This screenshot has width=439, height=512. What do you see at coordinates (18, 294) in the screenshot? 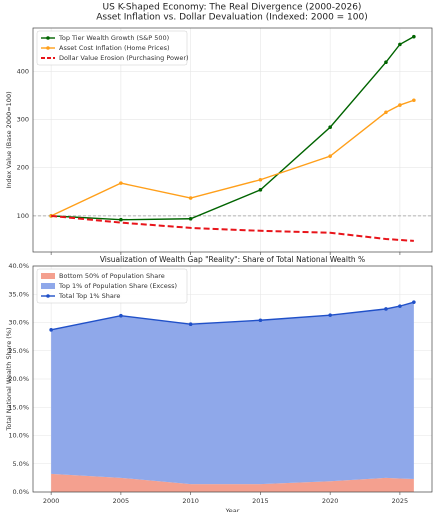
I see `y-tick-label: 35.0%` at bounding box center [18, 294].